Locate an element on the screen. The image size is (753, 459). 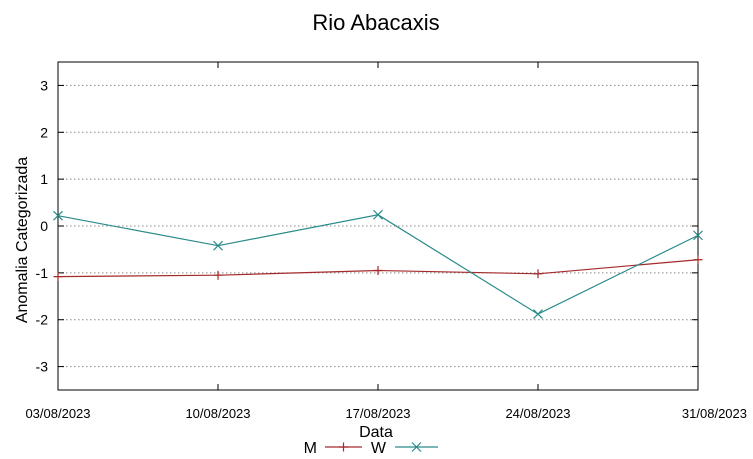
y-tick-label: 0 is located at coordinates (44, 226).